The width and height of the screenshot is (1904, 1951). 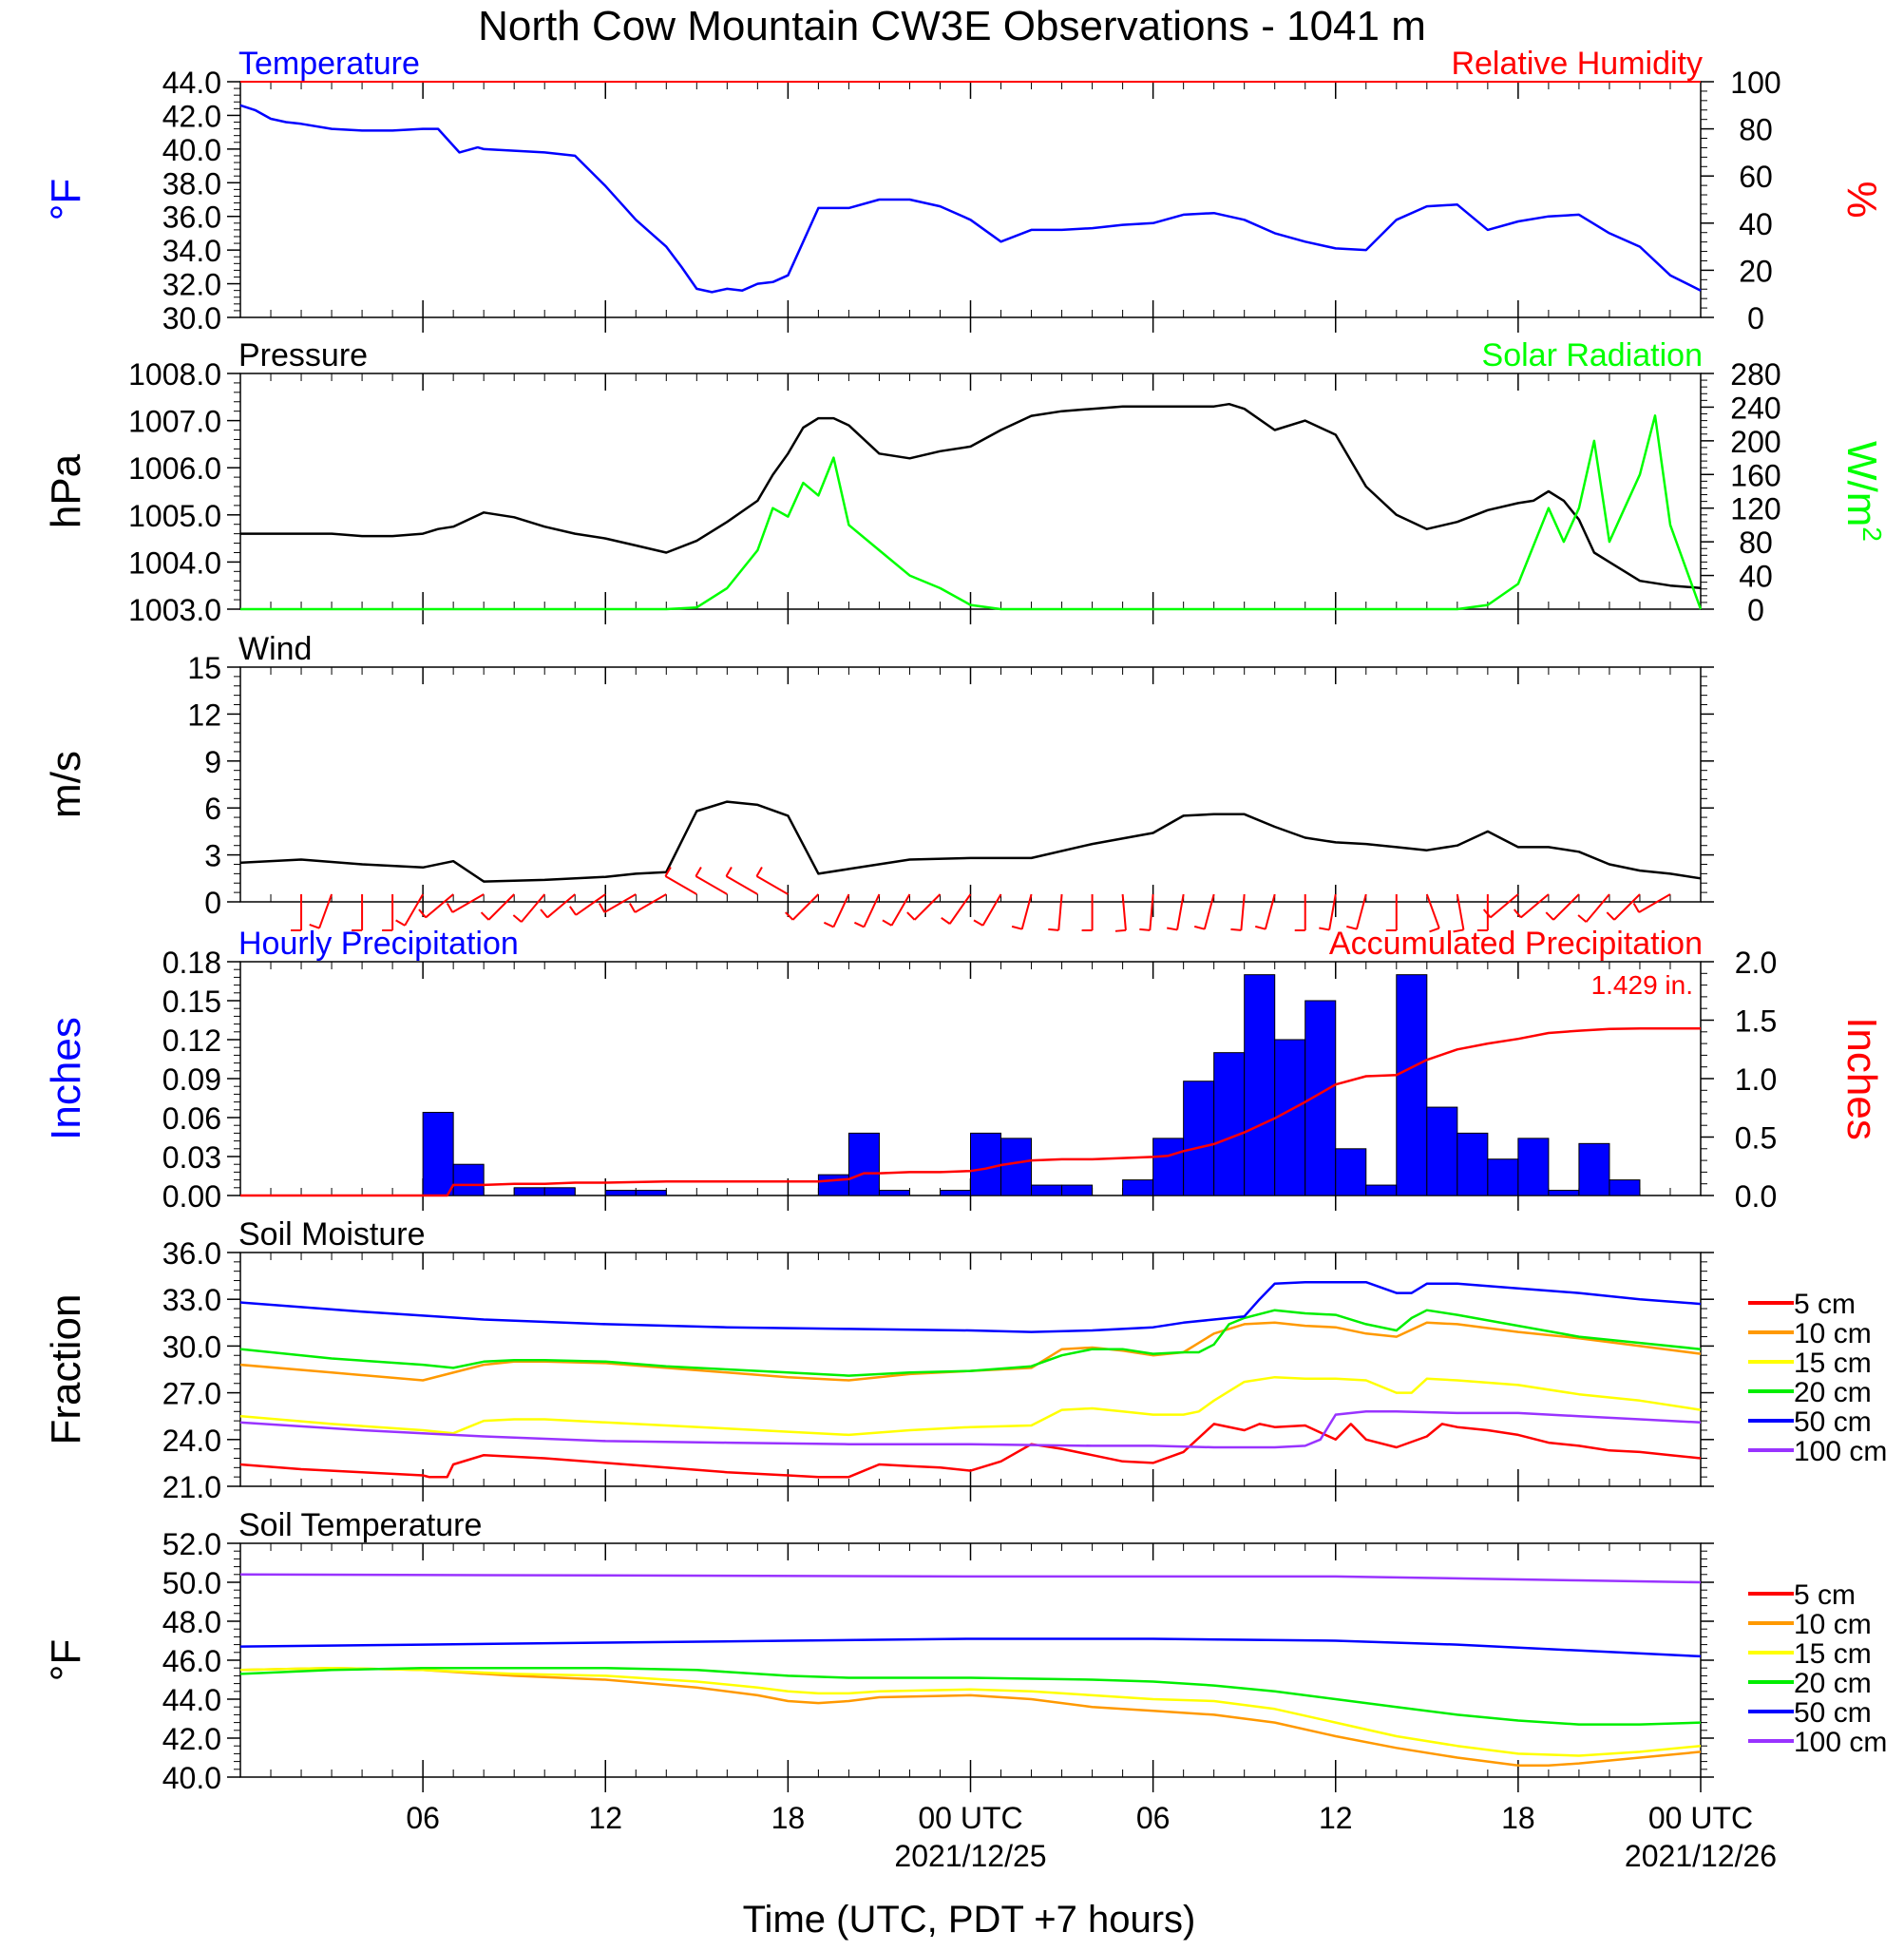 What do you see at coordinates (191, 1040) in the screenshot?
I see `y-tick-label: 0.12` at bounding box center [191, 1040].